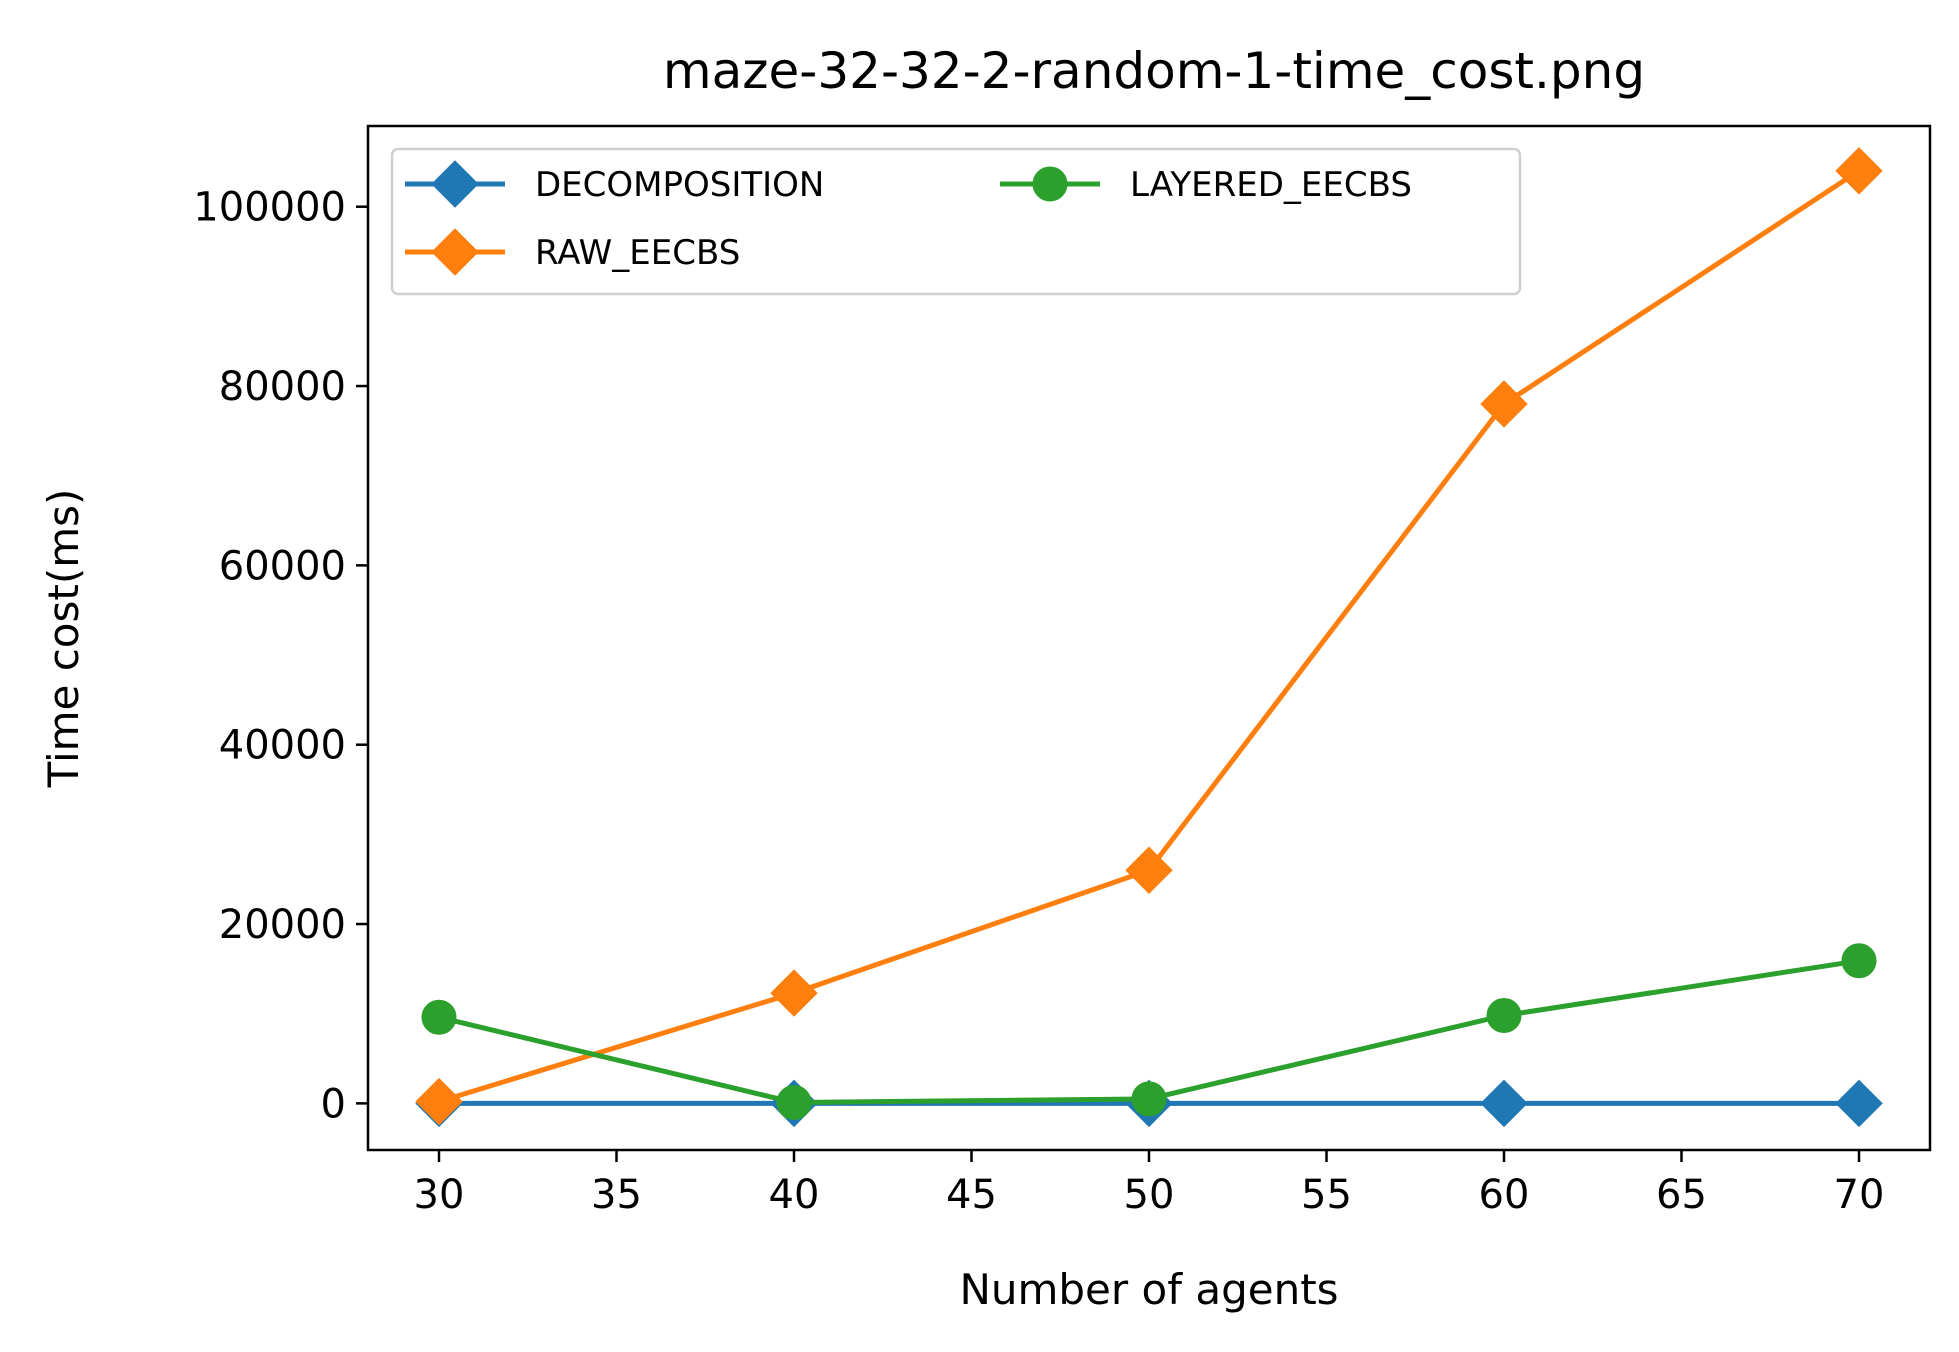  Describe the element at coordinates (1504, 1195) in the screenshot. I see `x-tick-label: 60` at that location.